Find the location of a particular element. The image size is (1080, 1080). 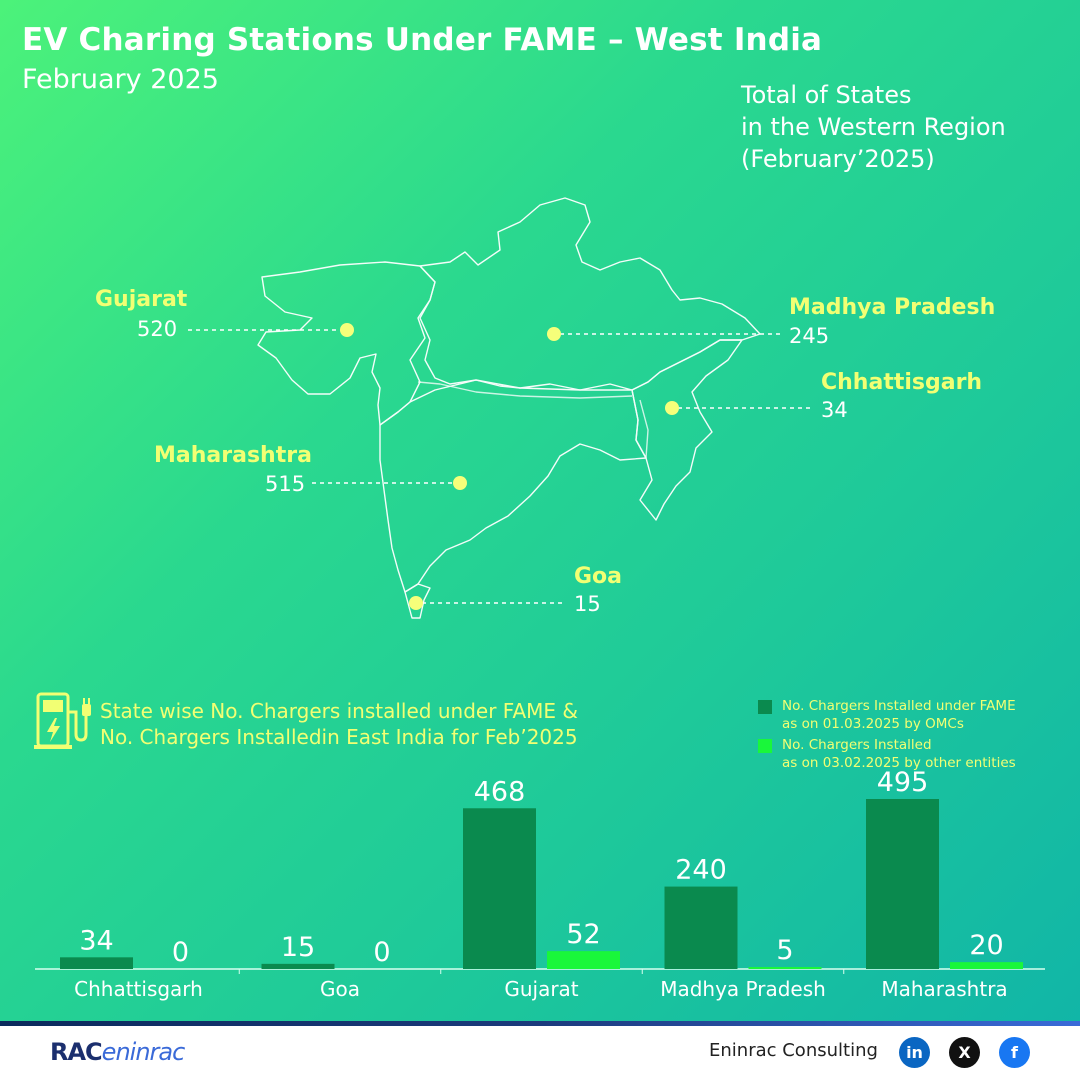

facebook-icon: f is located at coordinates (1014, 1052).